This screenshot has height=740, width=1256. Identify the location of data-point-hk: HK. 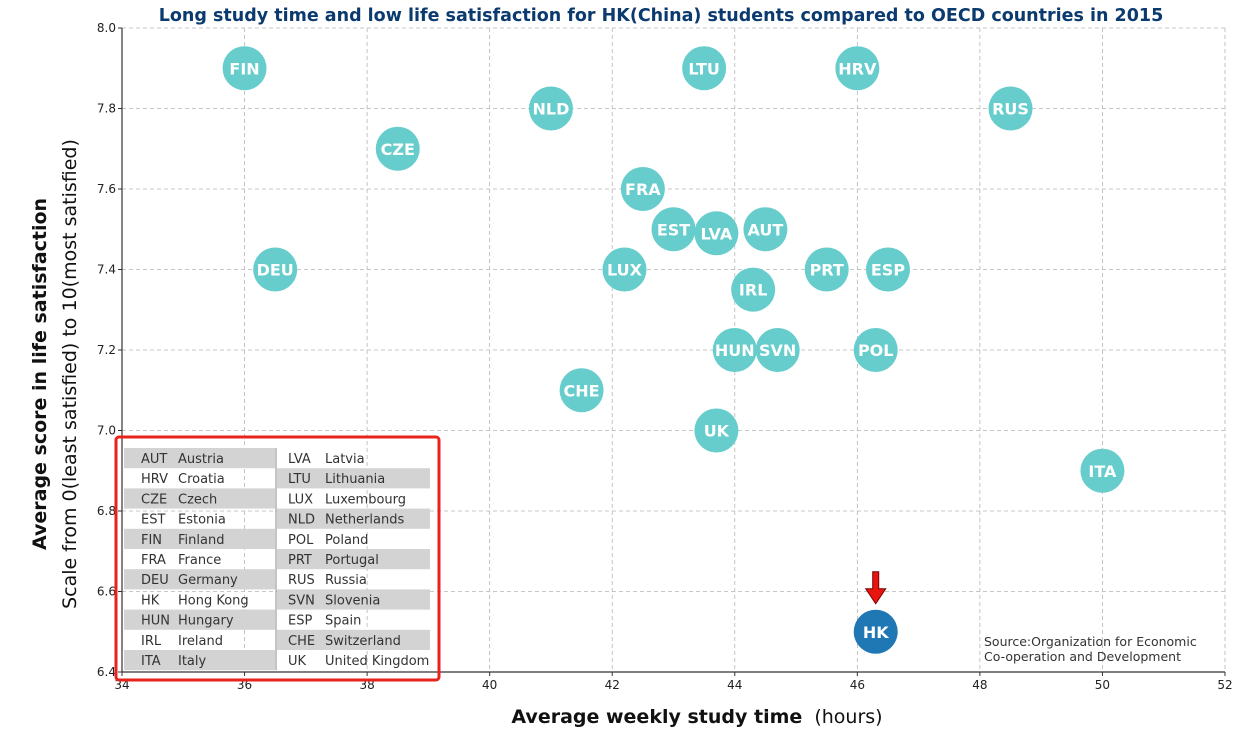
(875, 631).